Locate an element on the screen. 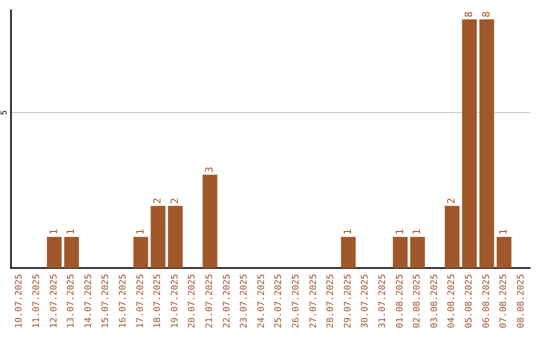 This screenshot has height=340, width=540. x-tick-label: 24.07.2025 is located at coordinates (261, 301).